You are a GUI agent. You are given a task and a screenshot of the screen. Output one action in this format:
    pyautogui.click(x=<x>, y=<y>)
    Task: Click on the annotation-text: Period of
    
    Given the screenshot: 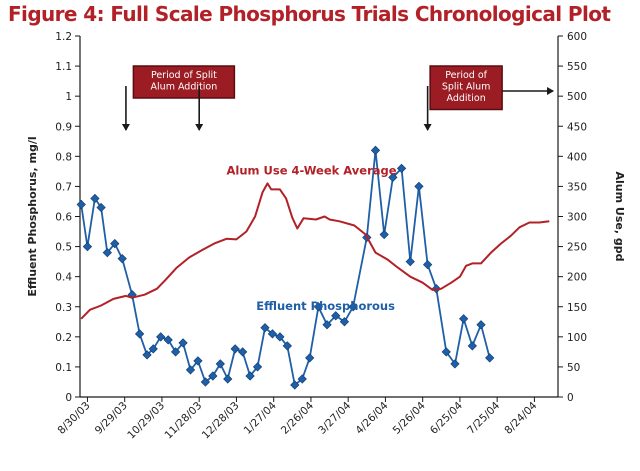 What is the action you would take?
    pyautogui.click(x=466, y=75)
    